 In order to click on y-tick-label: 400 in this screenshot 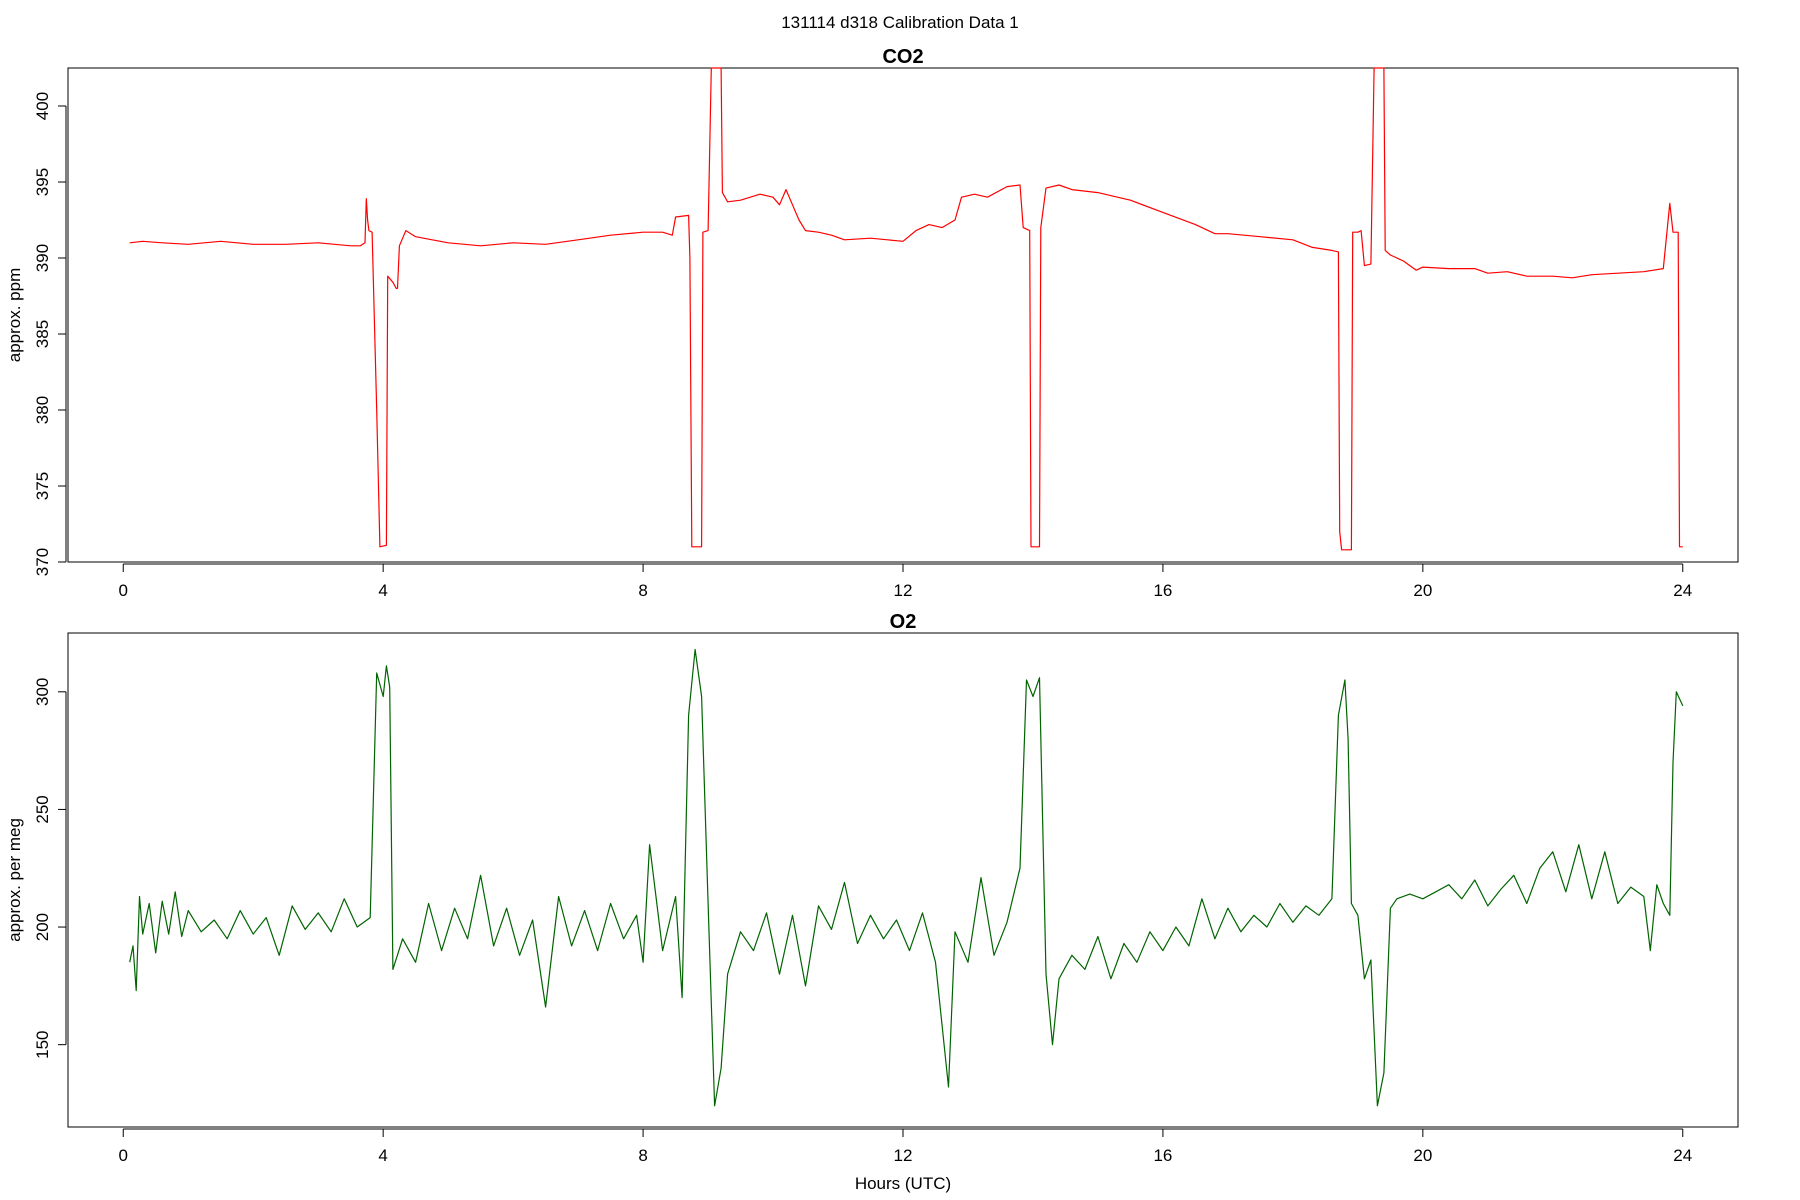, I will do `click(42, 106)`.